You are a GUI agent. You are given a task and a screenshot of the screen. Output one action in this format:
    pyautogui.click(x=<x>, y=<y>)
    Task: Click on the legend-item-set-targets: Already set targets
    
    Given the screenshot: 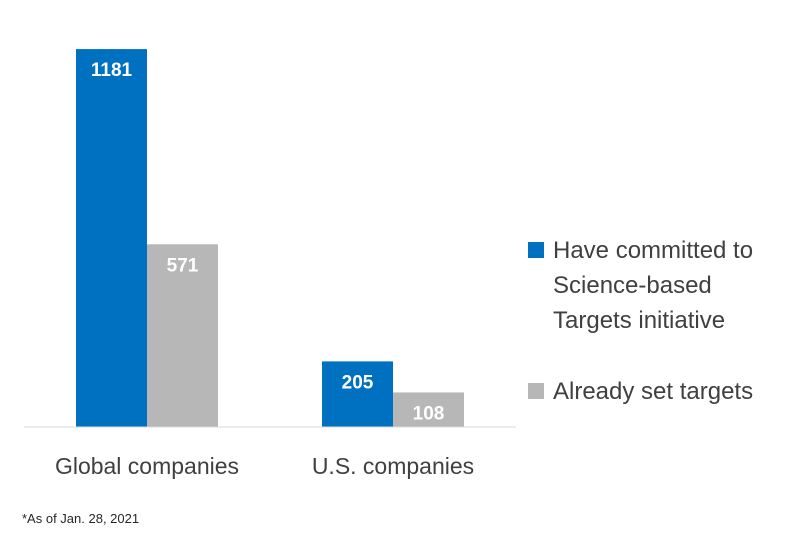 What is the action you would take?
    pyautogui.click(x=658, y=391)
    